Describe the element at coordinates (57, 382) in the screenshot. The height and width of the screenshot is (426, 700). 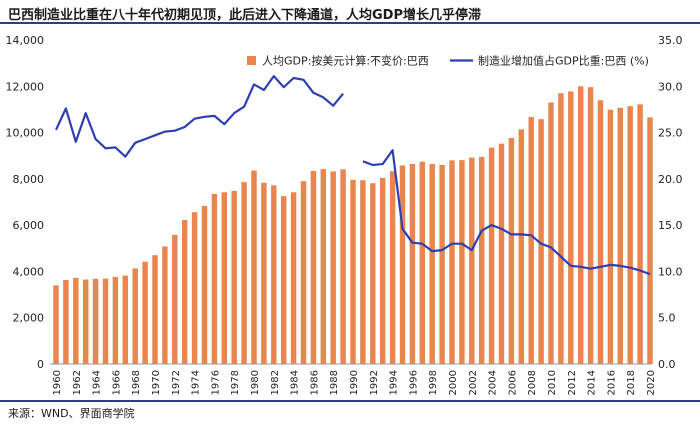
I see `x-axis-tick-label: 1960` at that location.